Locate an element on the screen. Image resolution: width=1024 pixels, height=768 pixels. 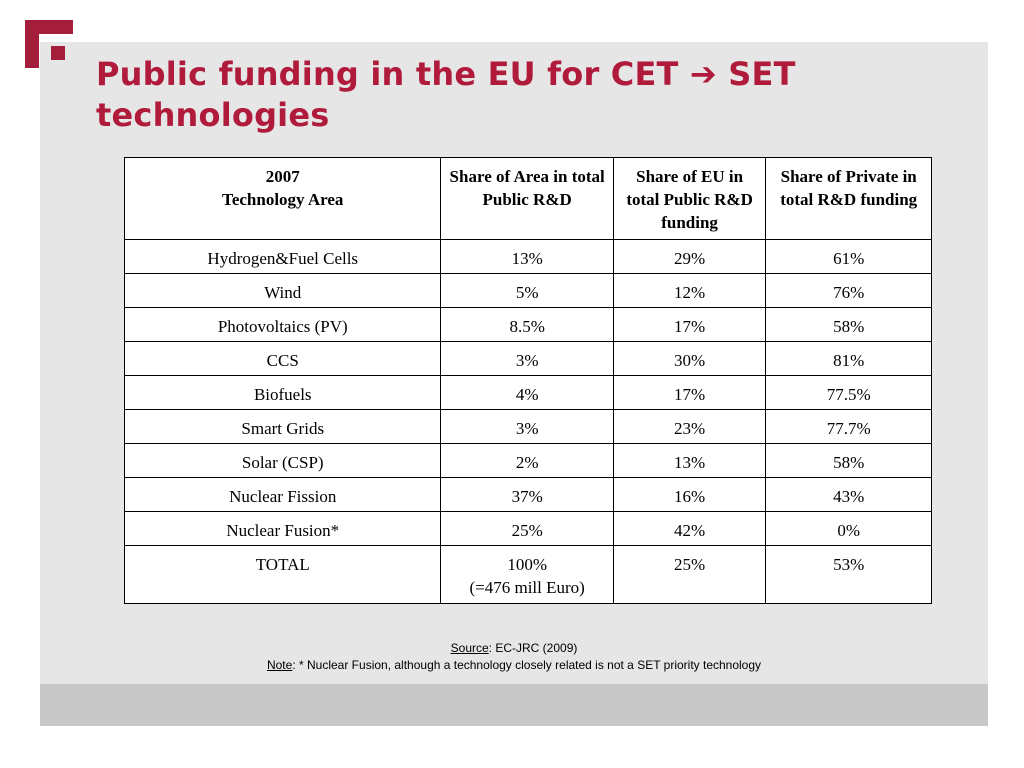
cell-share-eu: 23% is located at coordinates (689, 426).